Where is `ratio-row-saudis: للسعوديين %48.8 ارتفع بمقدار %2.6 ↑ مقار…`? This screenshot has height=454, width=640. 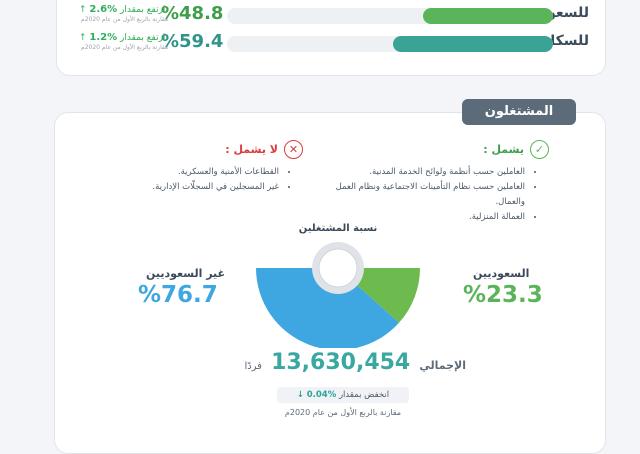 ratio-row-saudis: للسعوديين %48.8 ارتفع بمقدار %2.6 ↑ مقار… is located at coordinates (331, 16).